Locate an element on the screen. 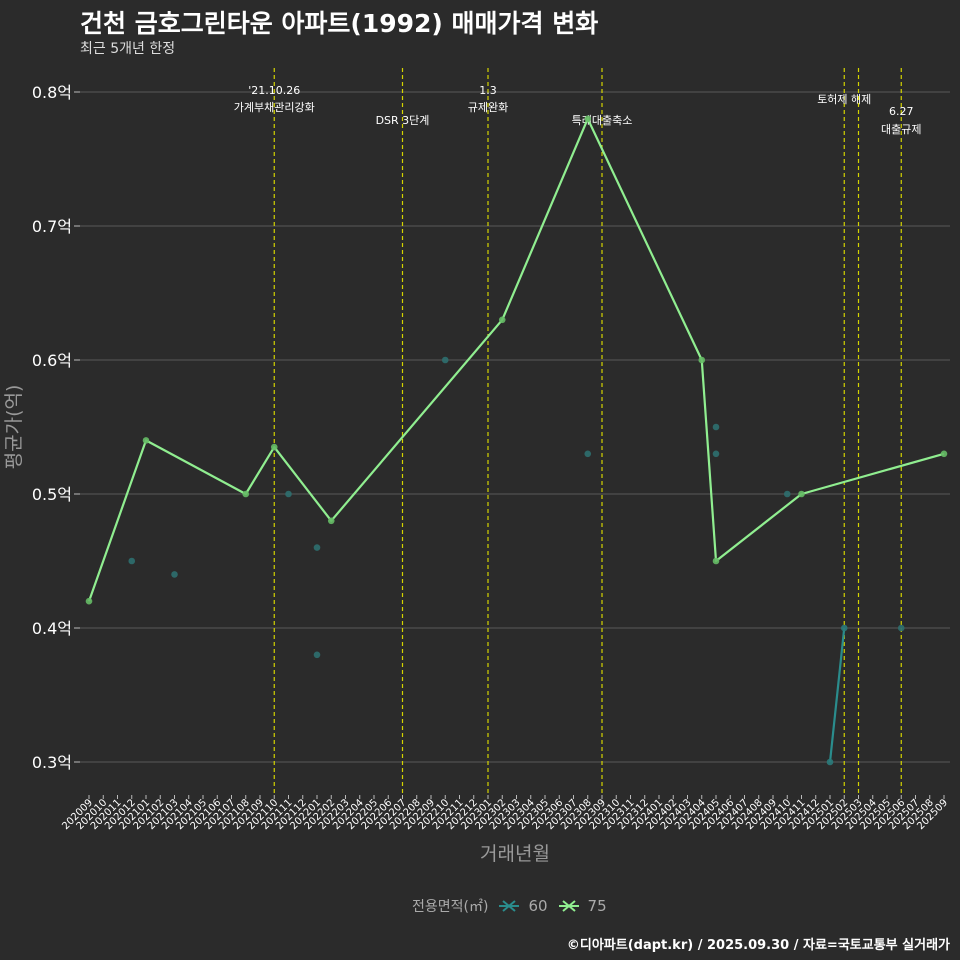 The image size is (960, 960). y-axis: 0.3억 0.4억 0.5억 0.6억 0.7억 0.8억 is located at coordinates (56, 427).